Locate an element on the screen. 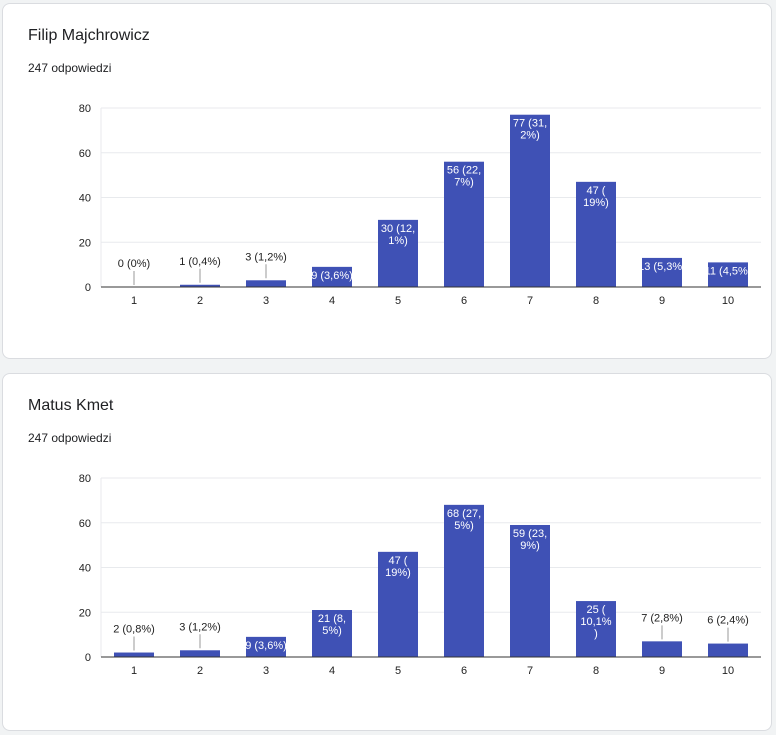  data-label: 68 (27, is located at coordinates (464, 514).